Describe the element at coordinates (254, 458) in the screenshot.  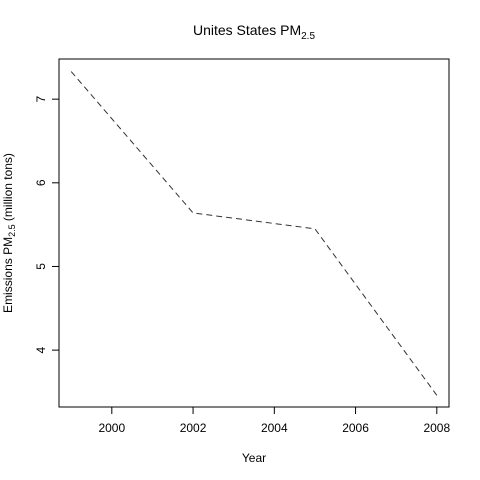
I see `x-axis-label: Year` at that location.